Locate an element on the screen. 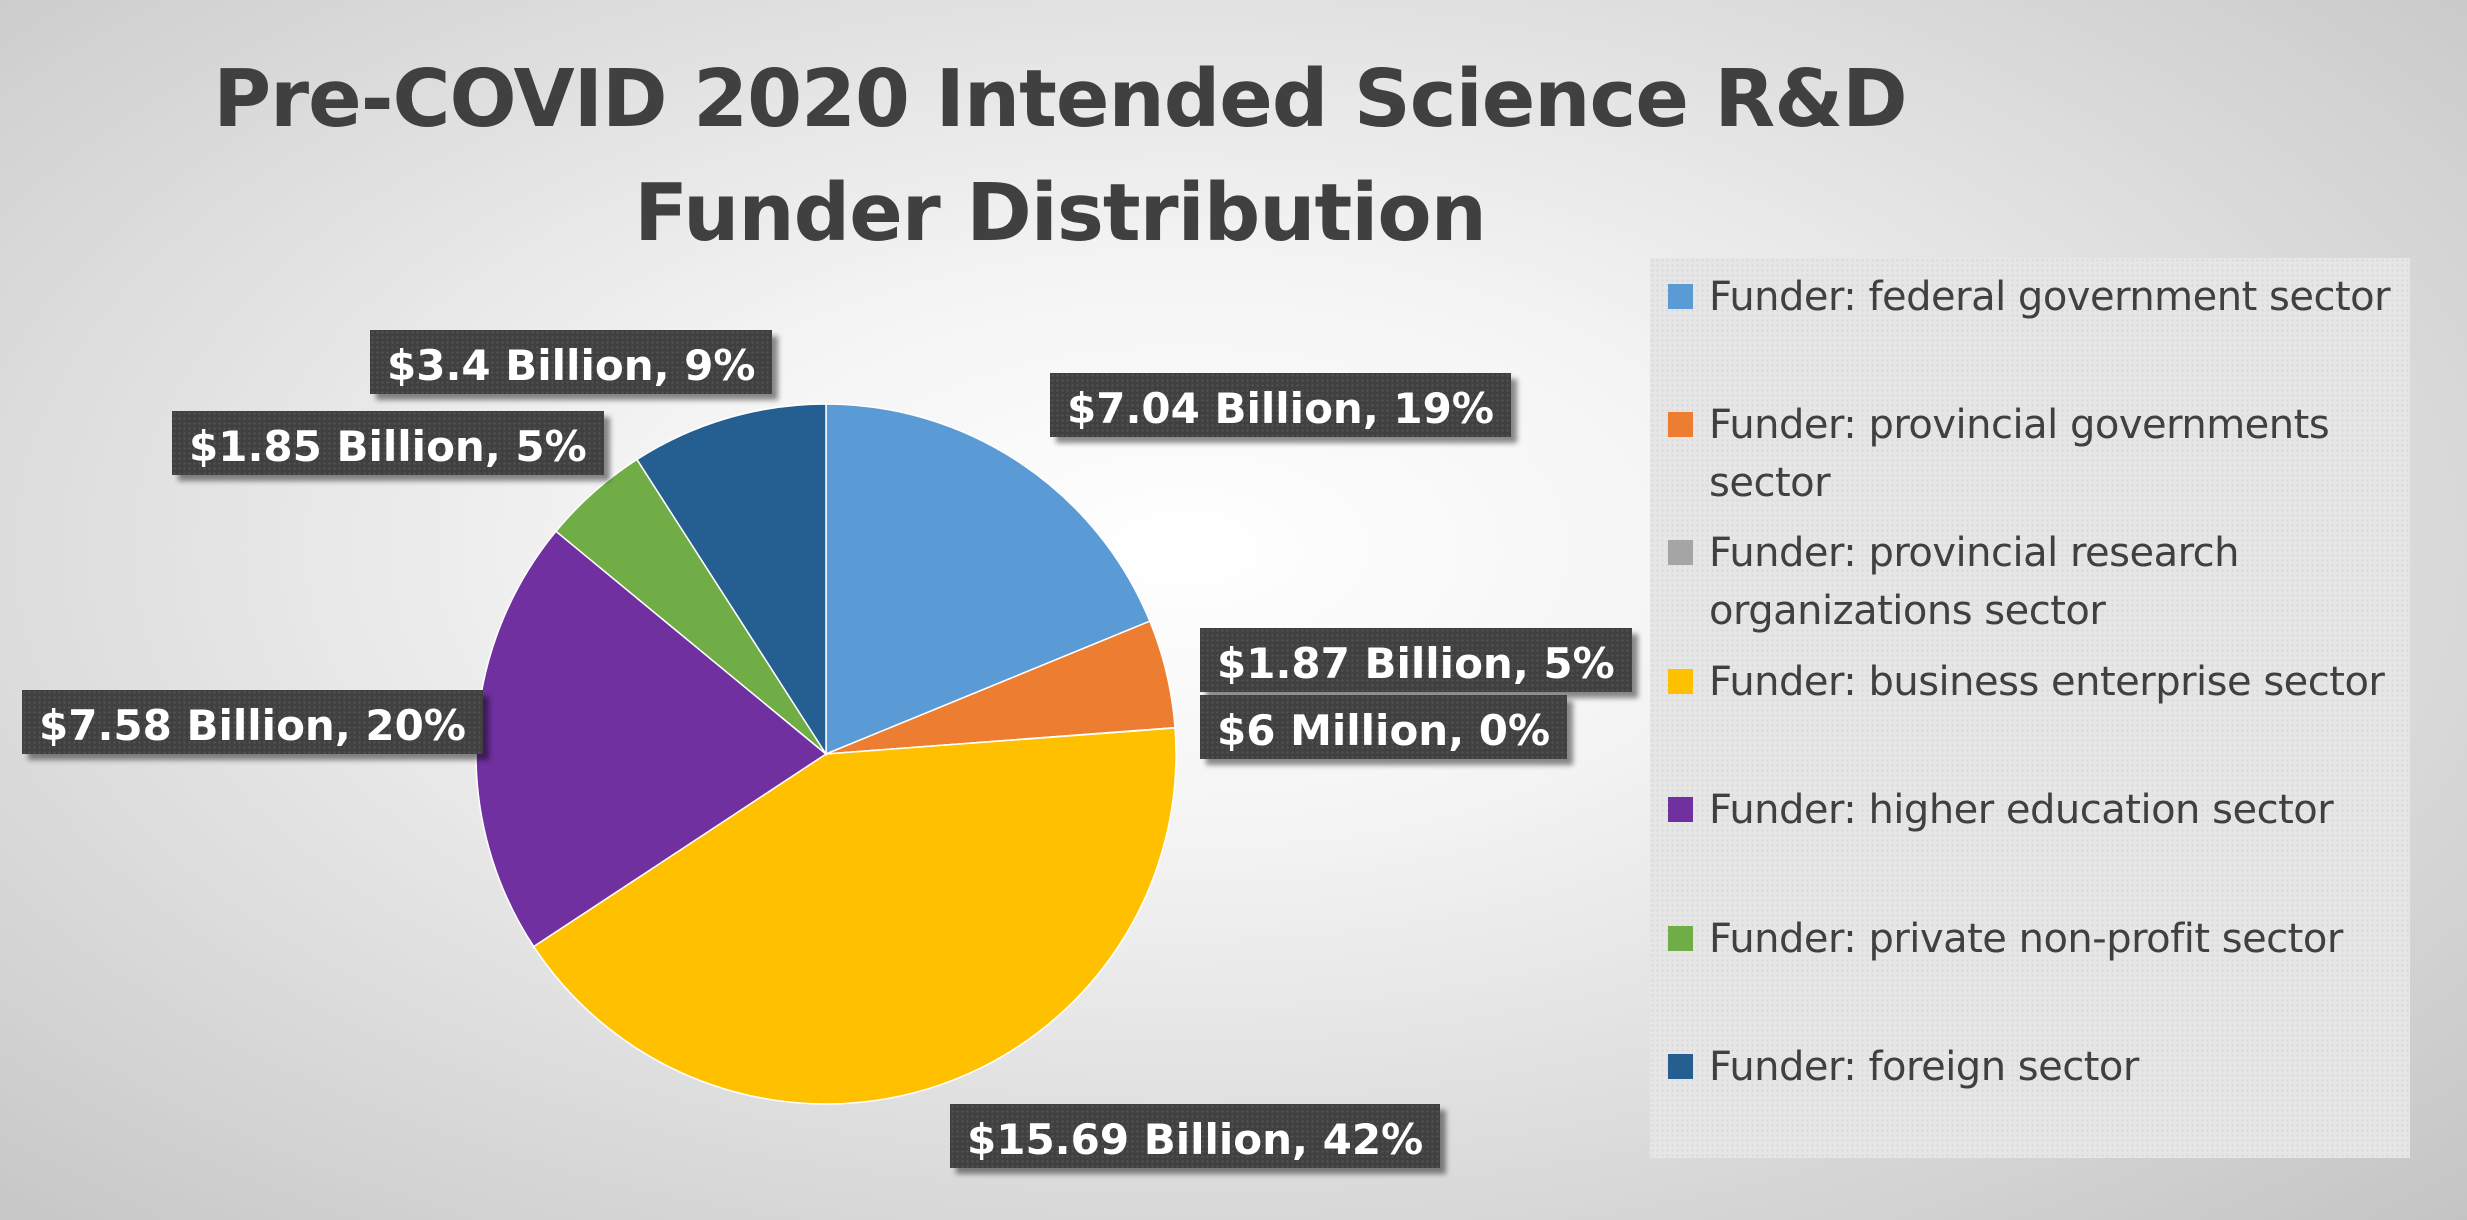  legend-item-higher-education: Funder: higher education sector is located at coordinates (2038, 810).